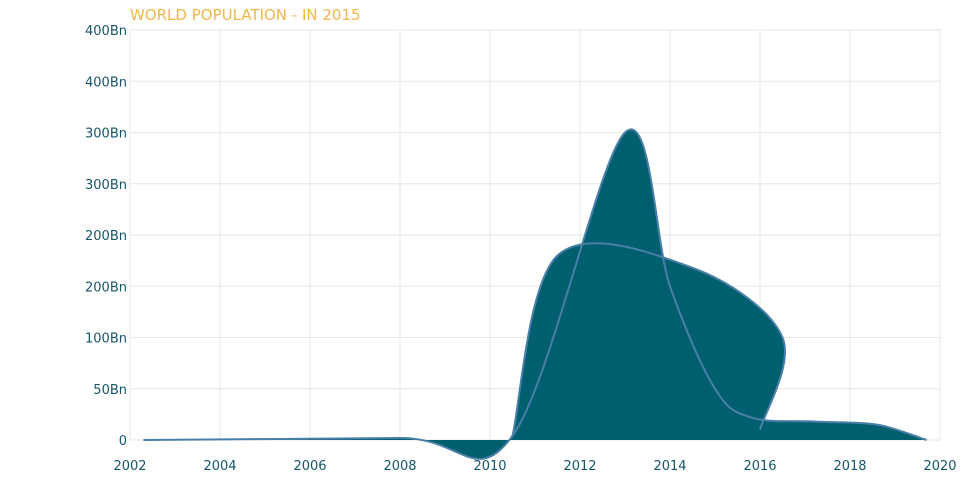  What do you see at coordinates (849, 466) in the screenshot?
I see `x-tick-label: 2018` at bounding box center [849, 466].